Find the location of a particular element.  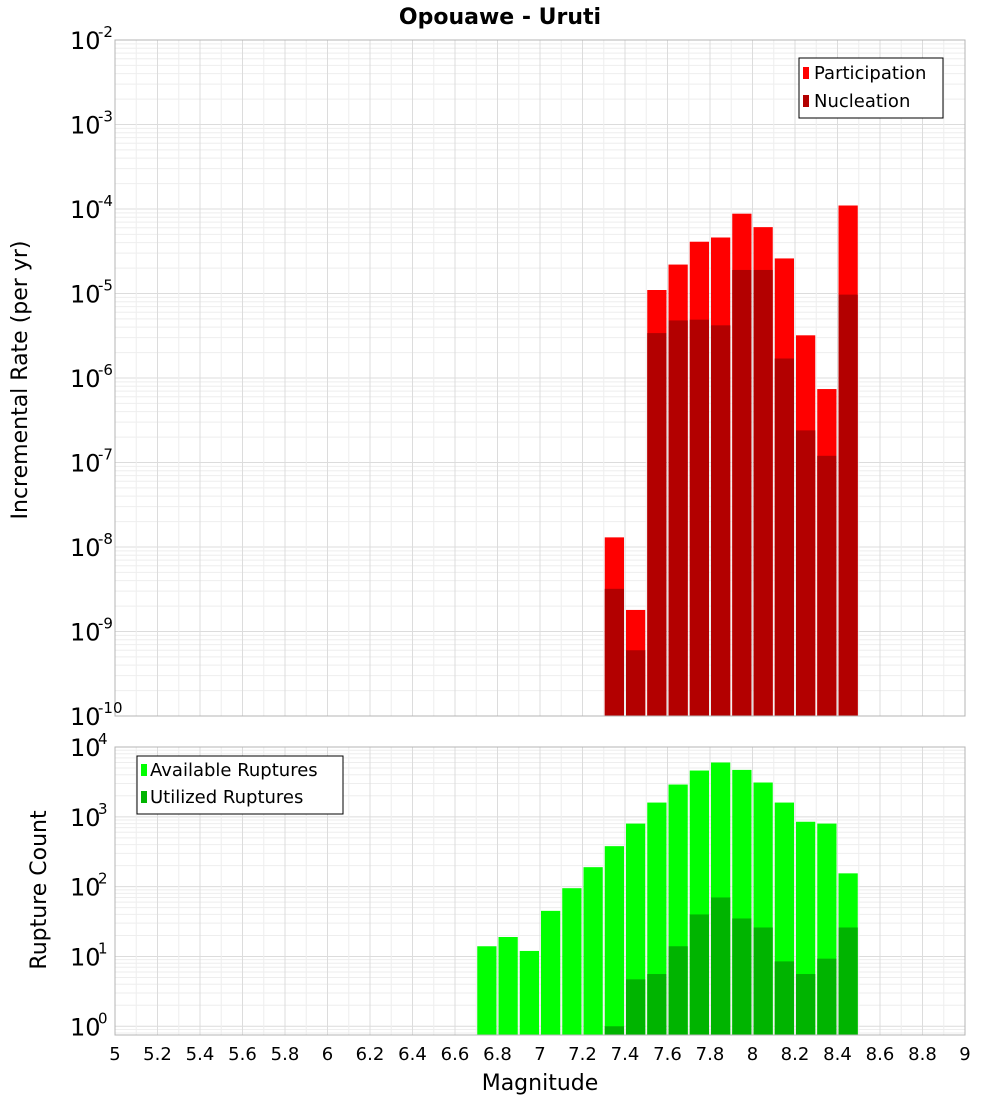

bottom-y-tick-exponent: 4 is located at coordinates (103, 739).